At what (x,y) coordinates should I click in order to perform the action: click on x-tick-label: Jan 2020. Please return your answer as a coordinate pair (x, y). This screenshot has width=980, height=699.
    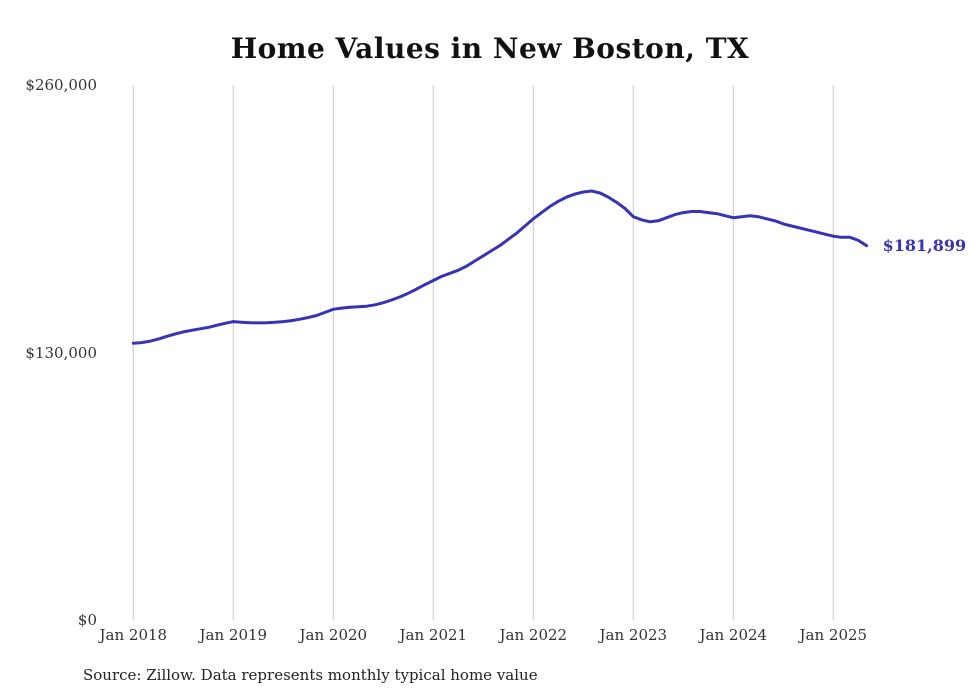
    Looking at the image, I should click on (333, 635).